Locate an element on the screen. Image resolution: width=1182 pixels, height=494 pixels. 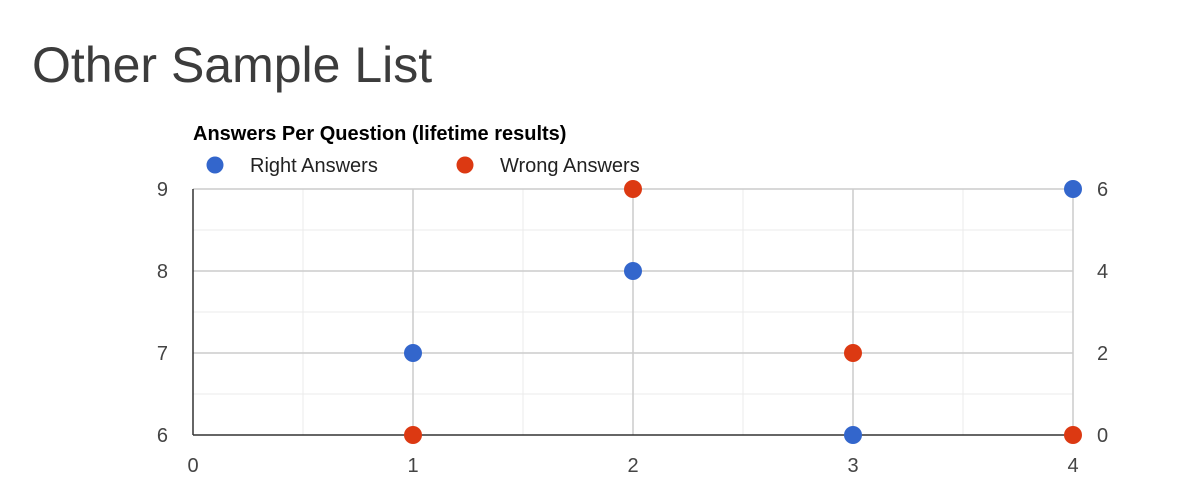
legend: Right Answers Wrong Answers is located at coordinates (423, 166).